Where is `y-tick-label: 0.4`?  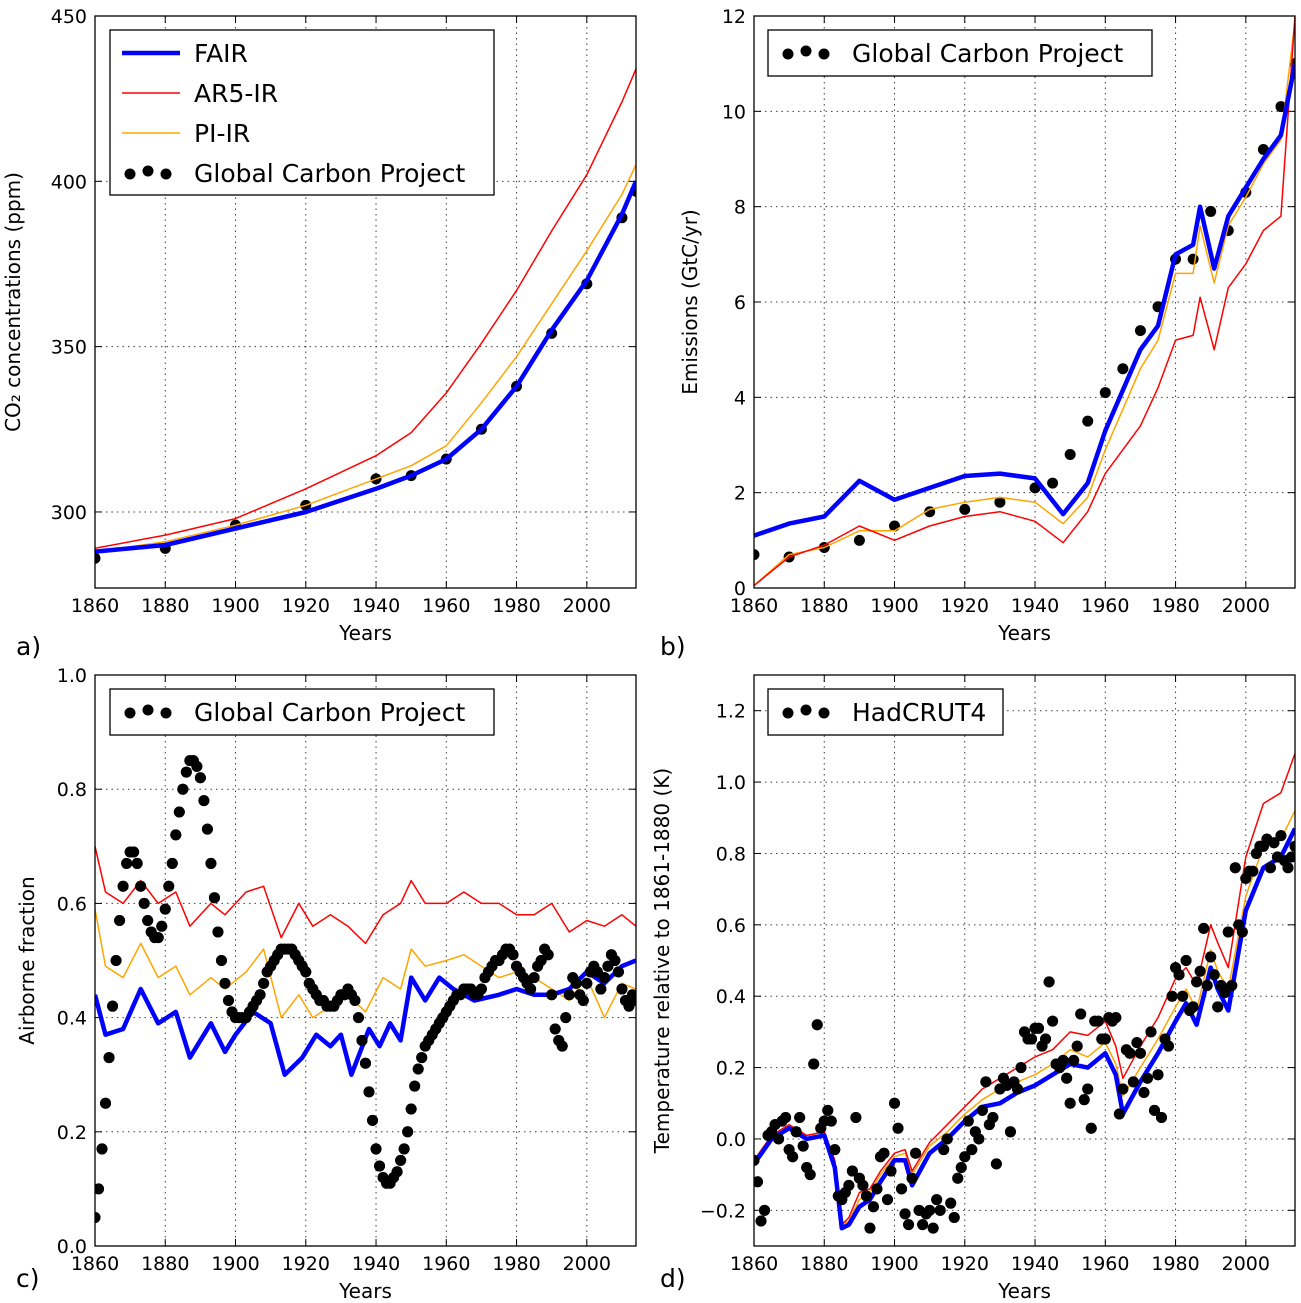
y-tick-label: 0.4 is located at coordinates (731, 997).